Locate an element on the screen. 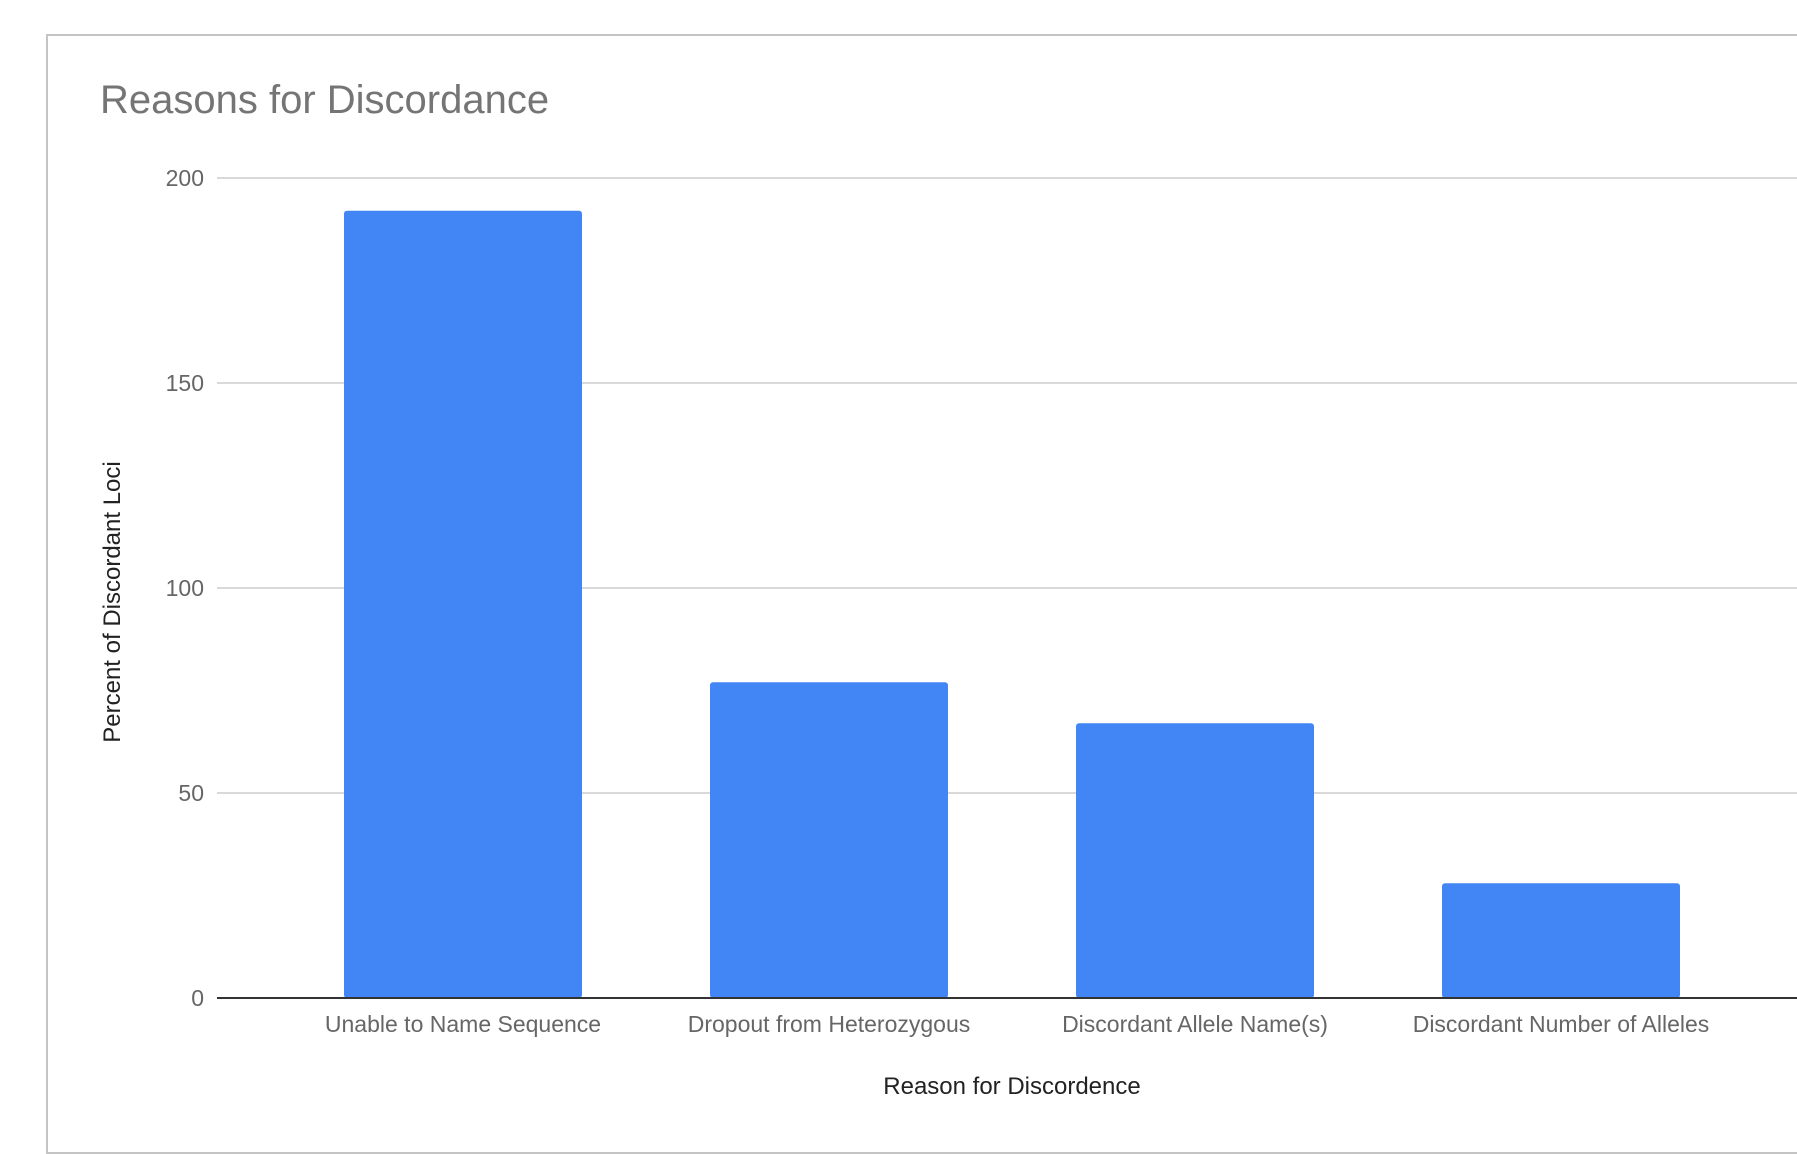  y-tick-label: 200 is located at coordinates (185, 178).